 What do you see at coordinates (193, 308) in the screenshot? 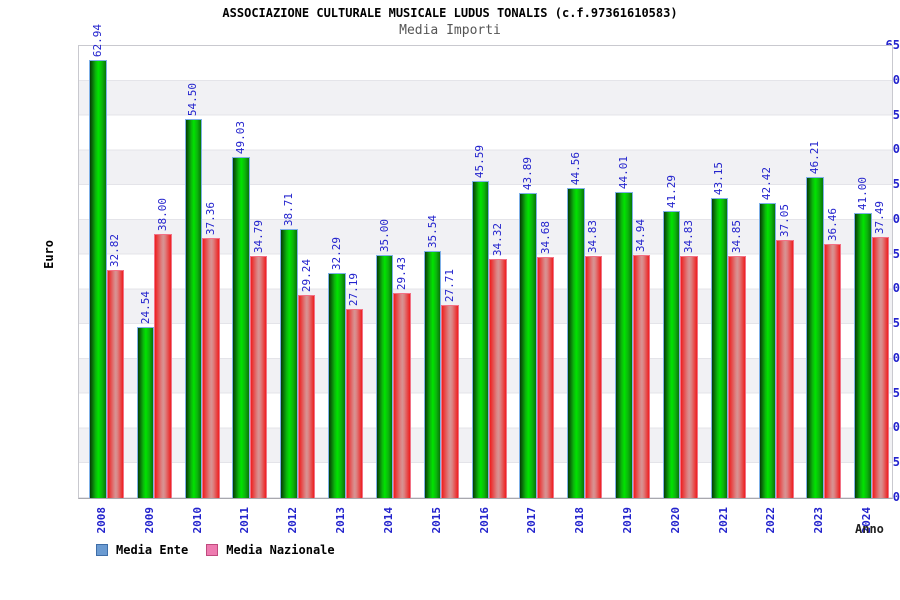
I see `bar-media-ente-2010` at bounding box center [193, 308].